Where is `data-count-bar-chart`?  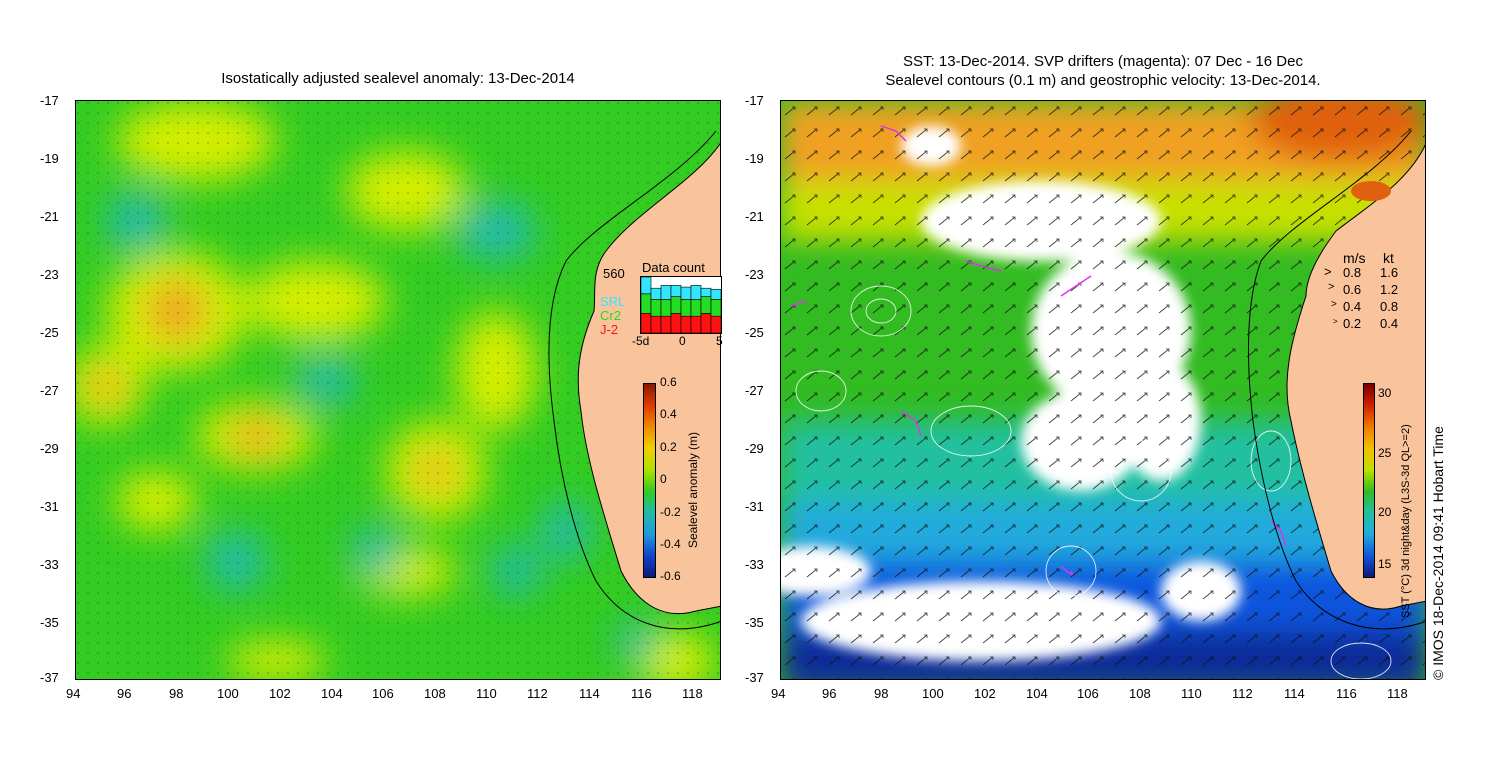 data-count-bar-chart is located at coordinates (681, 305).